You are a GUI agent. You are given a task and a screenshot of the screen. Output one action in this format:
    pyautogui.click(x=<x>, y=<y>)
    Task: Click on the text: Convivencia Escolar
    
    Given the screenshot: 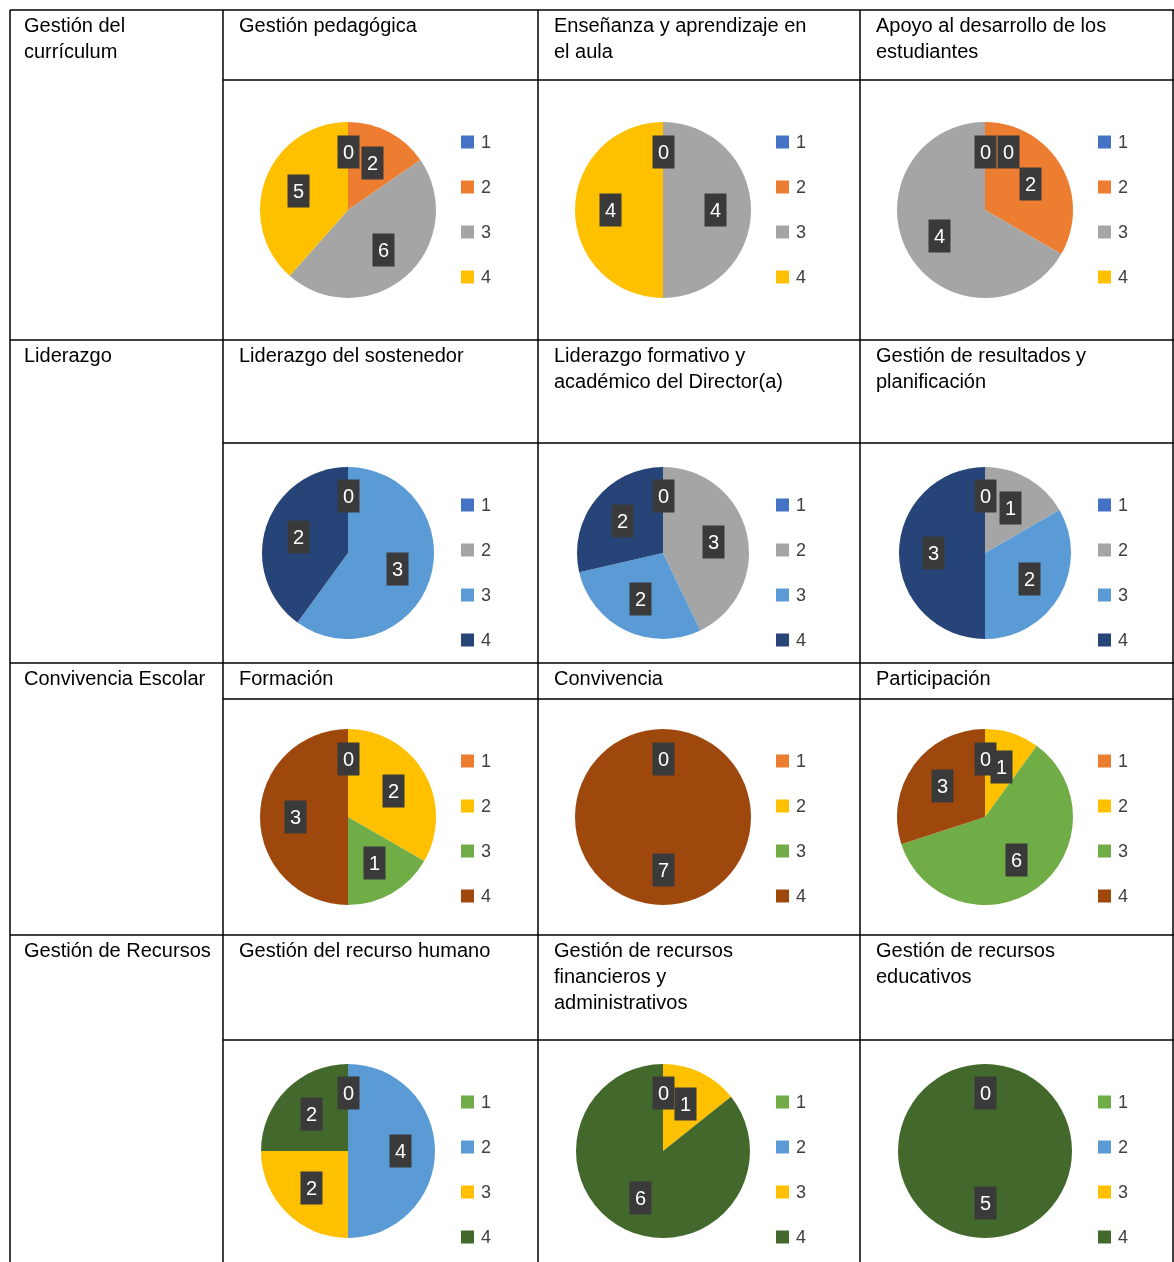 What is the action you would take?
    pyautogui.click(x=115, y=678)
    